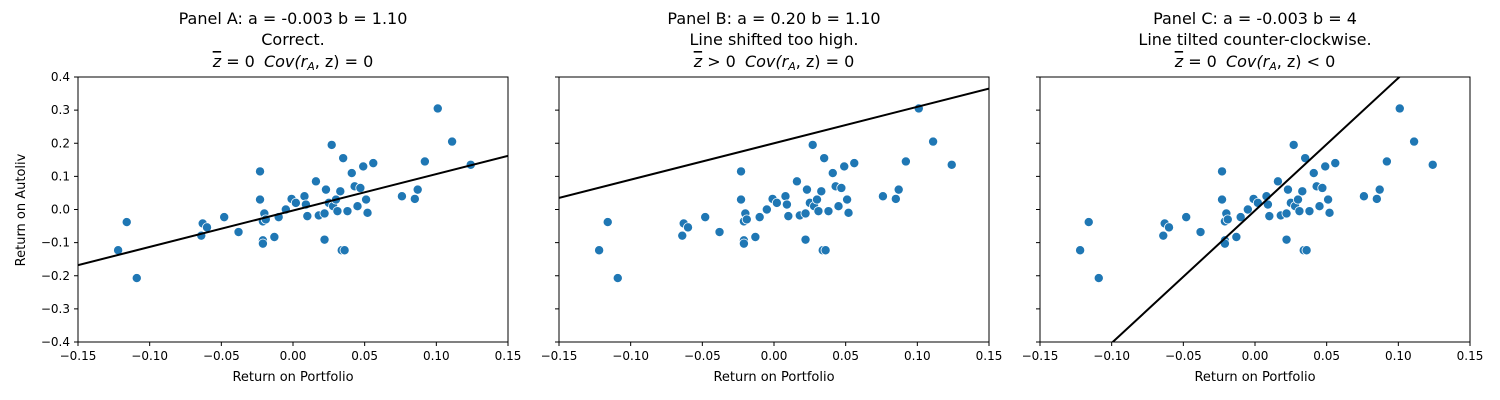  Describe the element at coordinates (917, 356) in the screenshot. I see `x-tick-label: 0.10` at that location.